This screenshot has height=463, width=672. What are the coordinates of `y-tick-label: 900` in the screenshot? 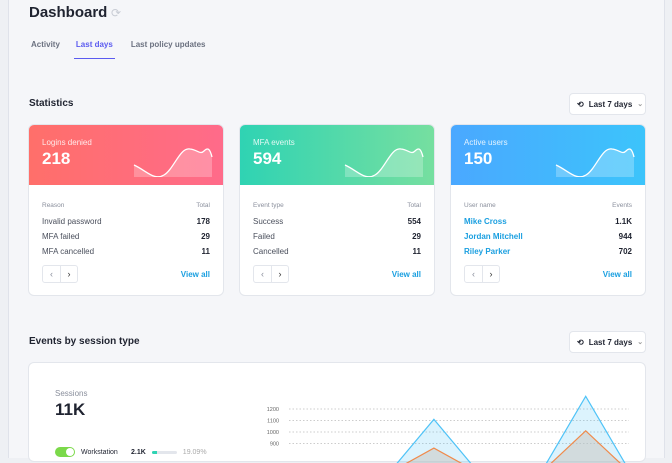 It's located at (274, 445).